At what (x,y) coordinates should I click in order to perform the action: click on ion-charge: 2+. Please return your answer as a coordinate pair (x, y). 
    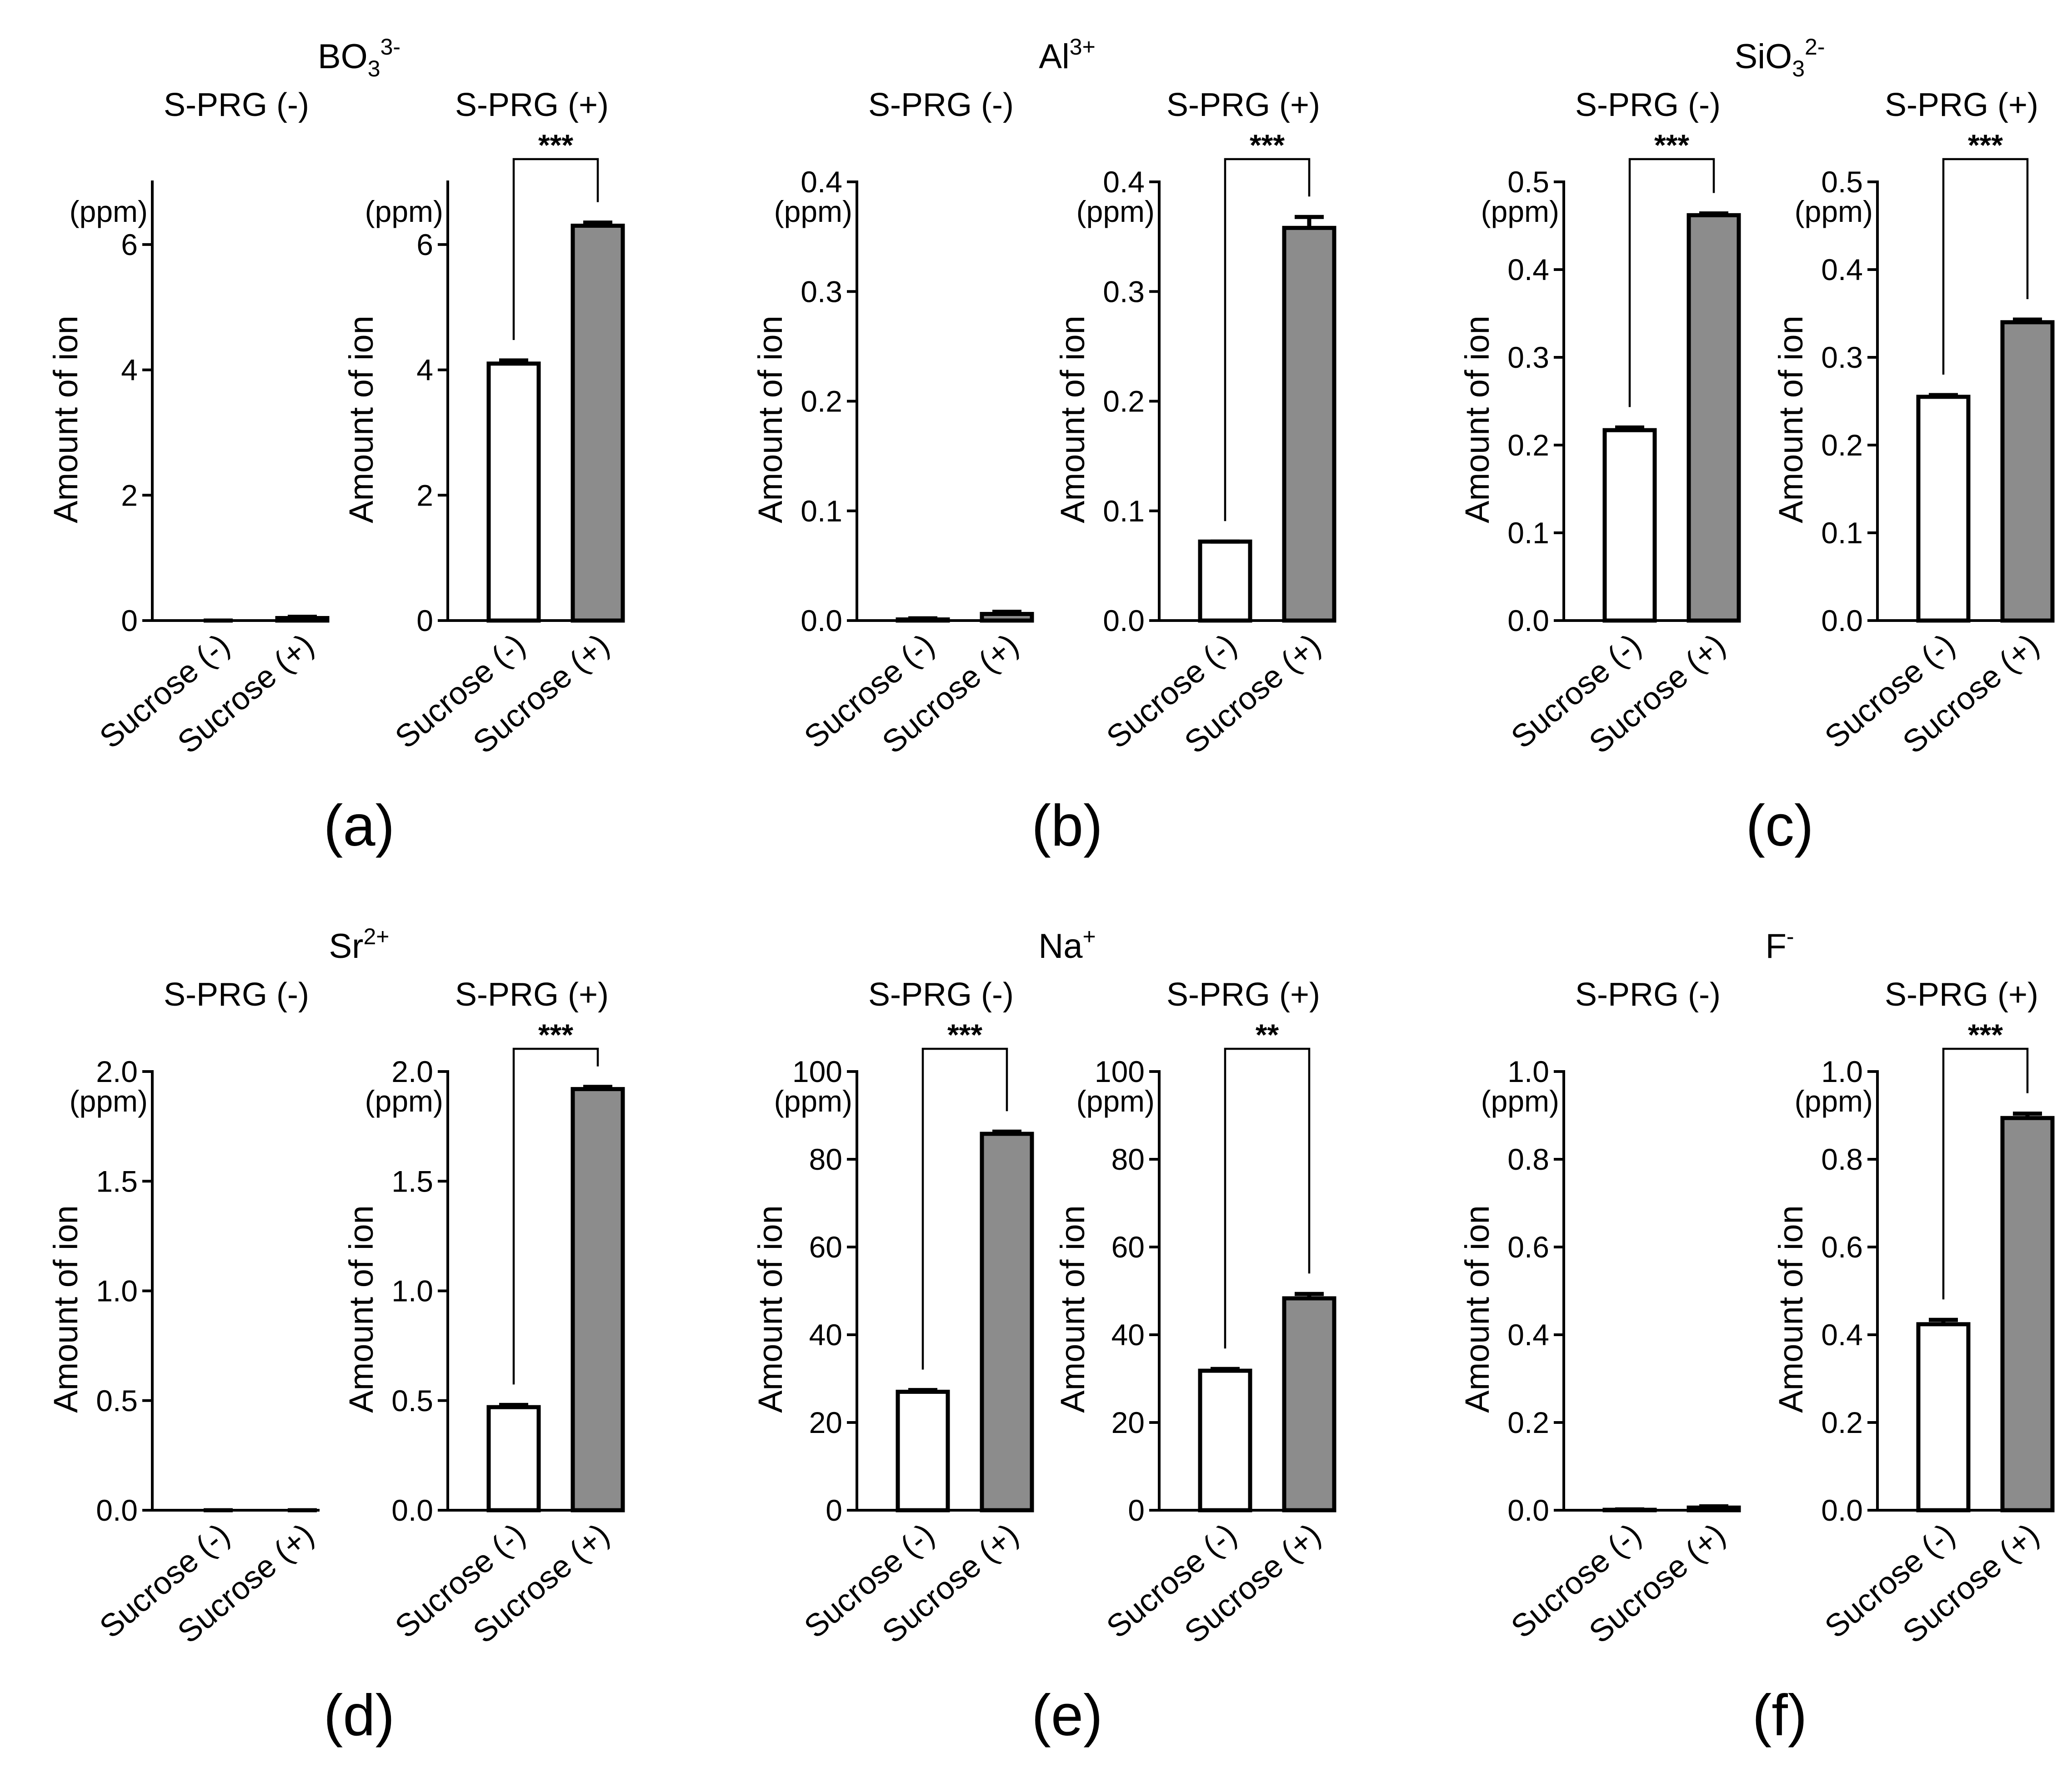
    Looking at the image, I should click on (376, 936).